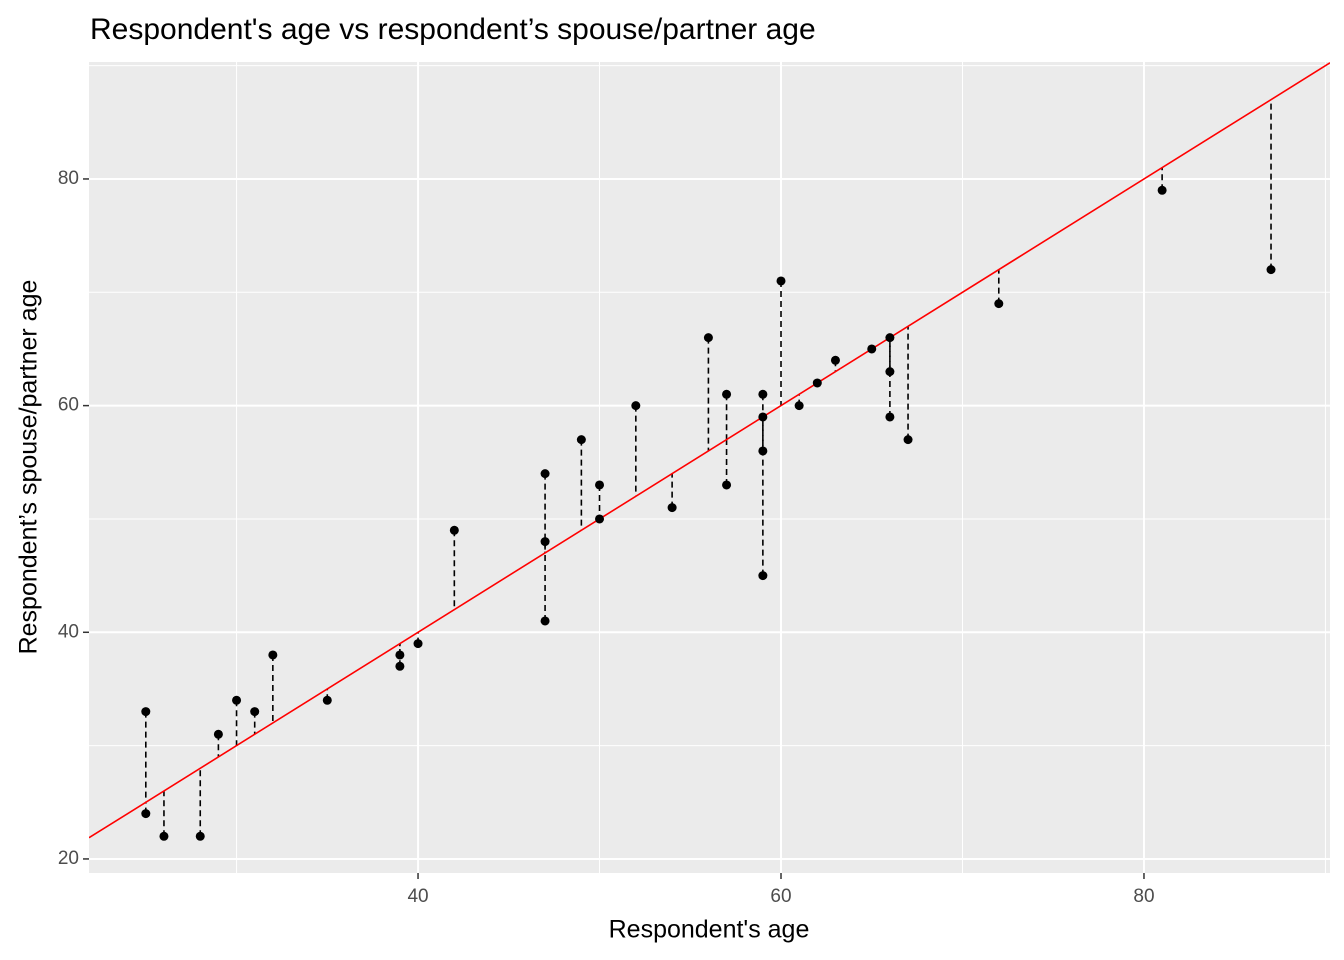 The width and height of the screenshot is (1344, 960). Describe the element at coordinates (780, 896) in the screenshot. I see `x-tick-label: 60` at that location.